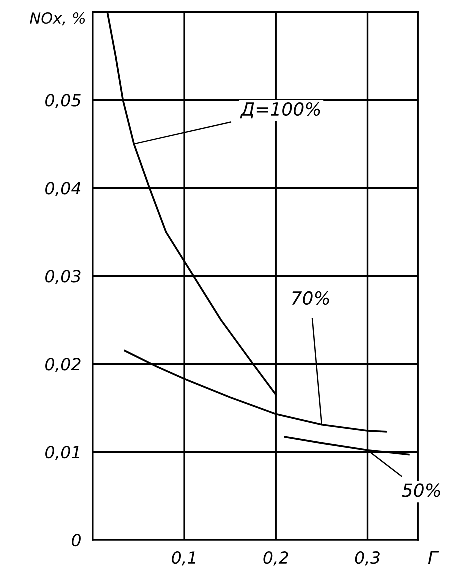 The image size is (460, 582). What do you see at coordinates (276, 559) in the screenshot?
I see `x-tick-label: 0,2` at bounding box center [276, 559].